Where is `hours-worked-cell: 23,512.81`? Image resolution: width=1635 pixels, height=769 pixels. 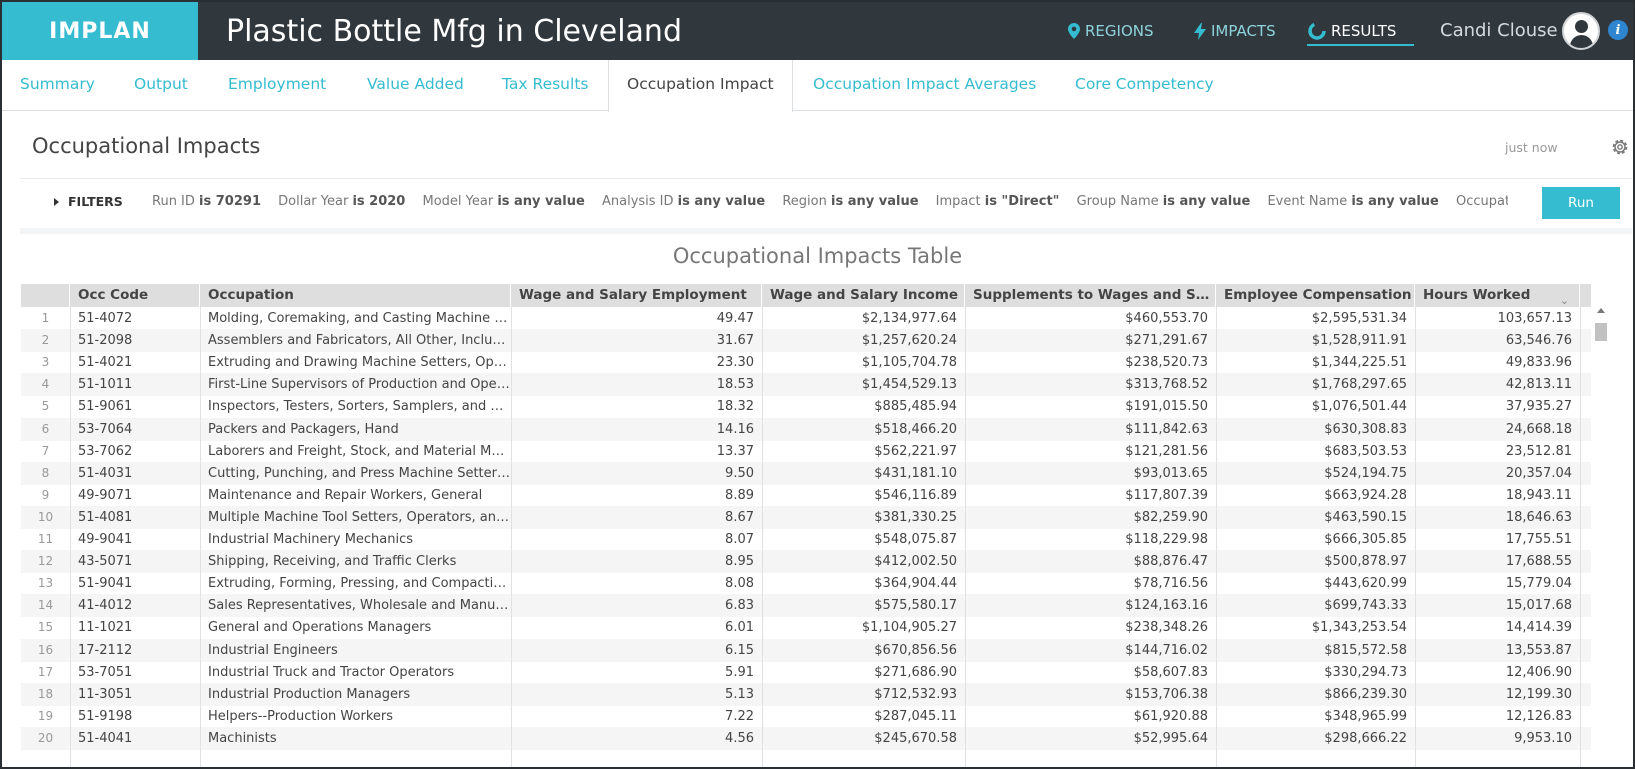 hours-worked-cell: 23,512.81 is located at coordinates (1538, 451).